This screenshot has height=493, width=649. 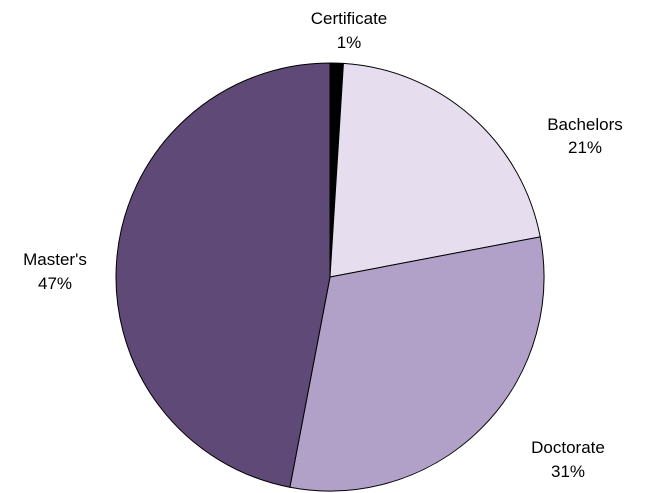 I want to click on slice-pct-masters: 47%, so click(x=55, y=283).